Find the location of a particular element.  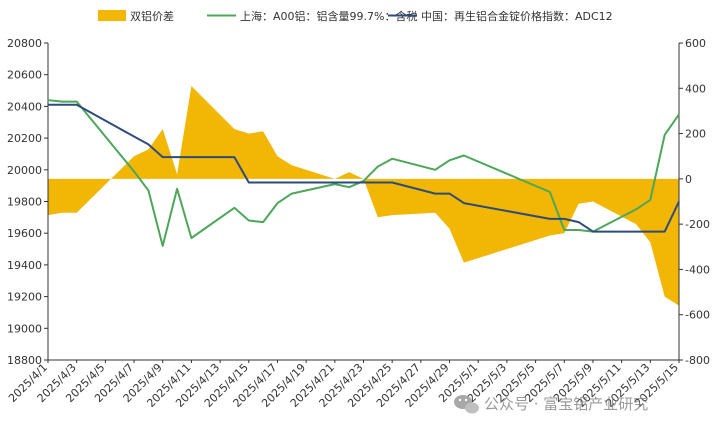

right-axis-tick-label: -600 is located at coordinates (697, 315).